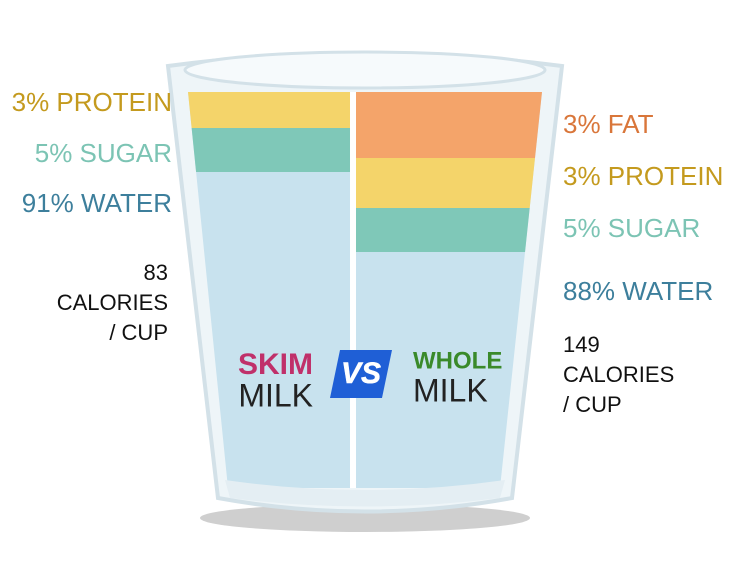 The width and height of the screenshot is (730, 568). I want to click on glass-base, so click(365, 493).